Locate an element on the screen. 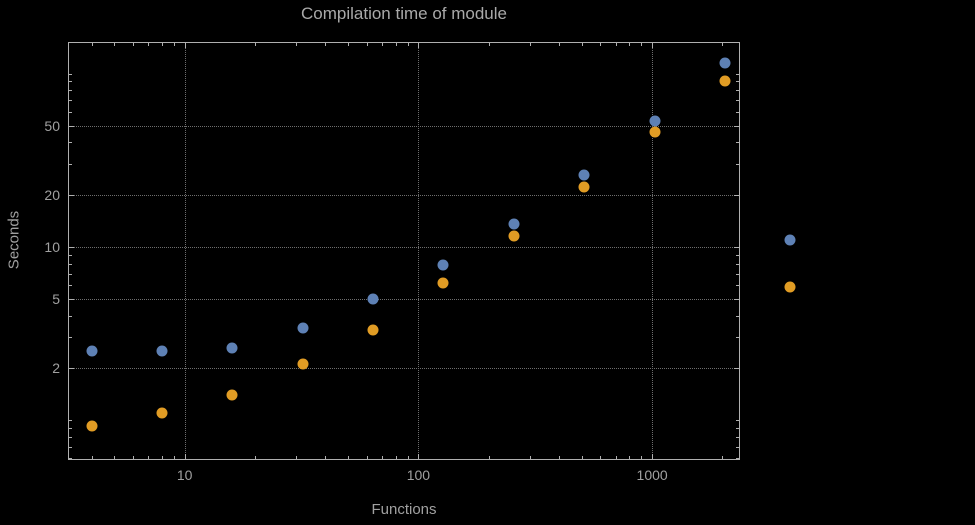 This screenshot has width=975, height=525. chart-title: Compilation time of module is located at coordinates (404, 13).